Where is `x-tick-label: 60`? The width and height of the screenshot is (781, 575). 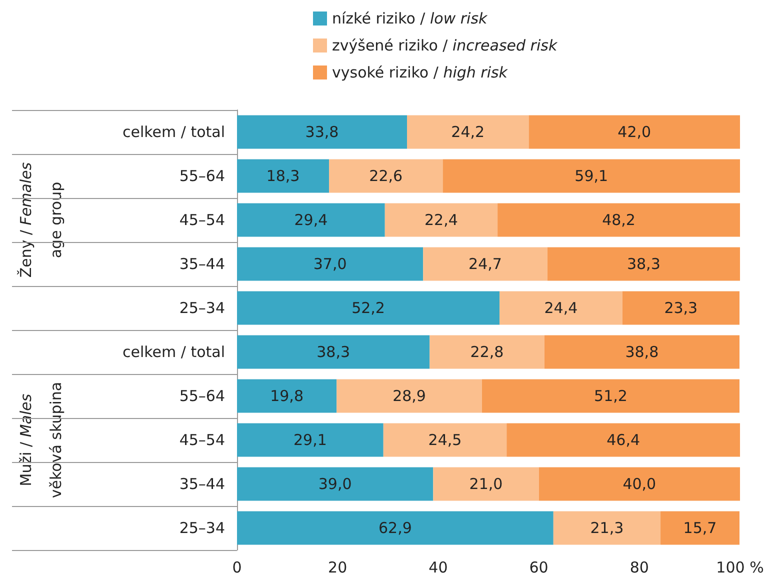 x-tick-label: 60 is located at coordinates (538, 566).